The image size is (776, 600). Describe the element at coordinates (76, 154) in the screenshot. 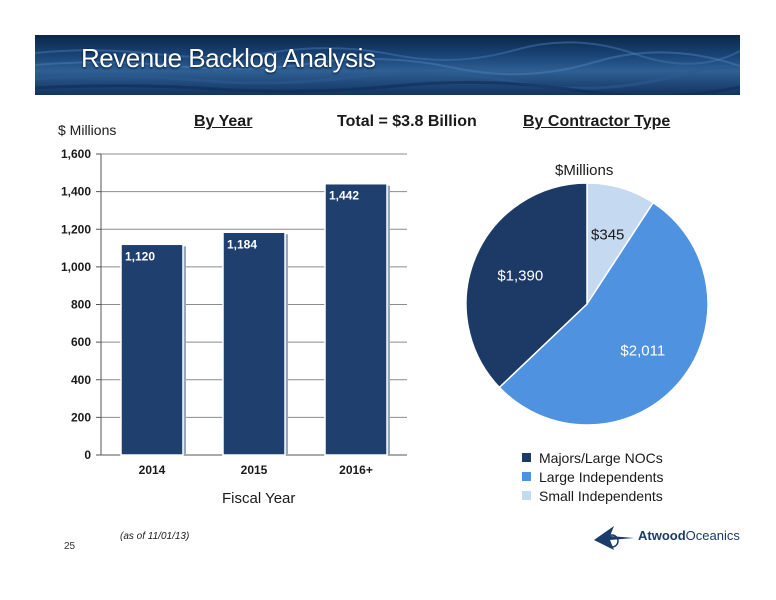

I see `y-tick-label: 1,600` at that location.